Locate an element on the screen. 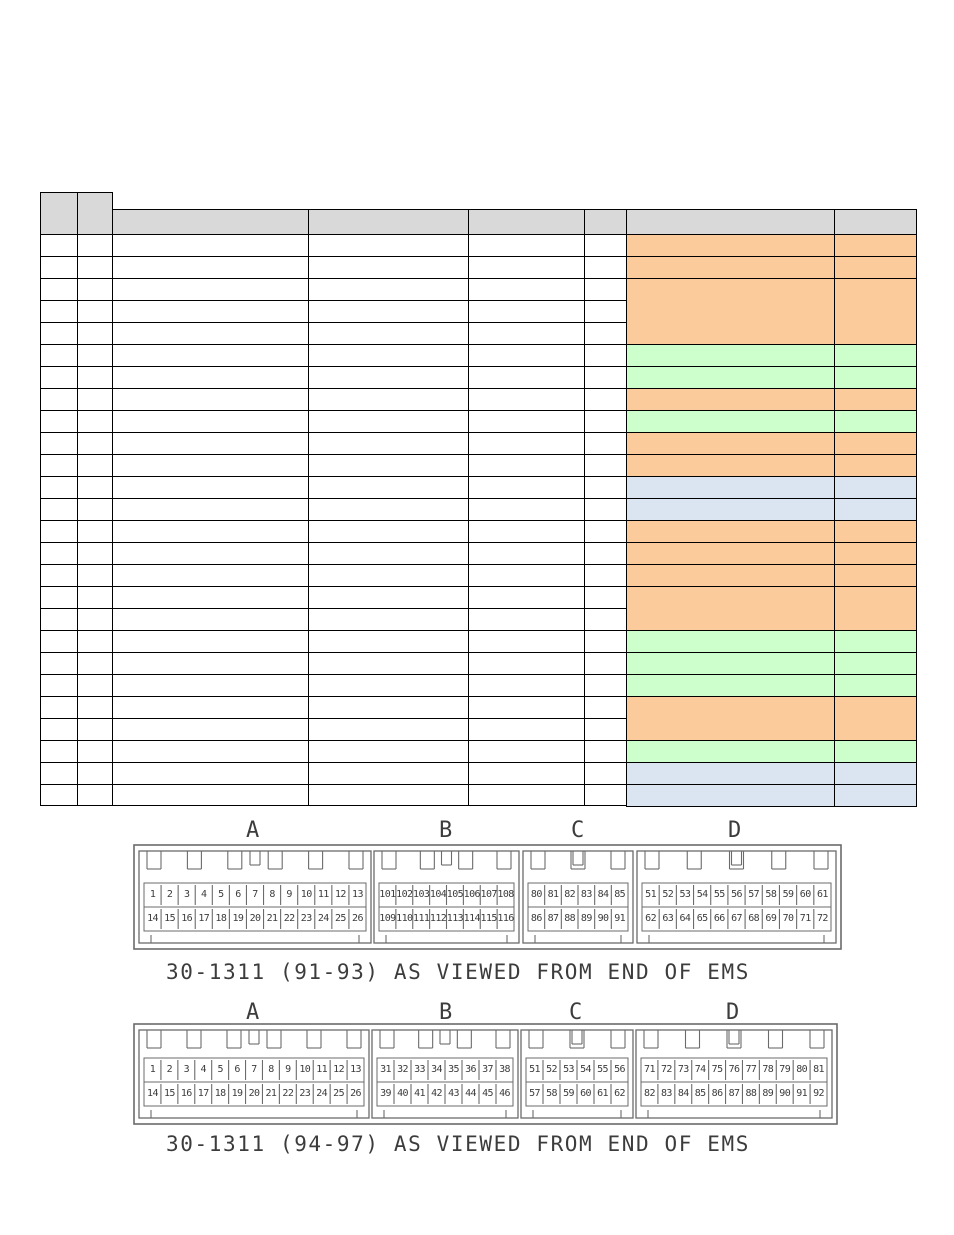 The height and width of the screenshot is (1235, 954). pin-number: 88 is located at coordinates (751, 1093).